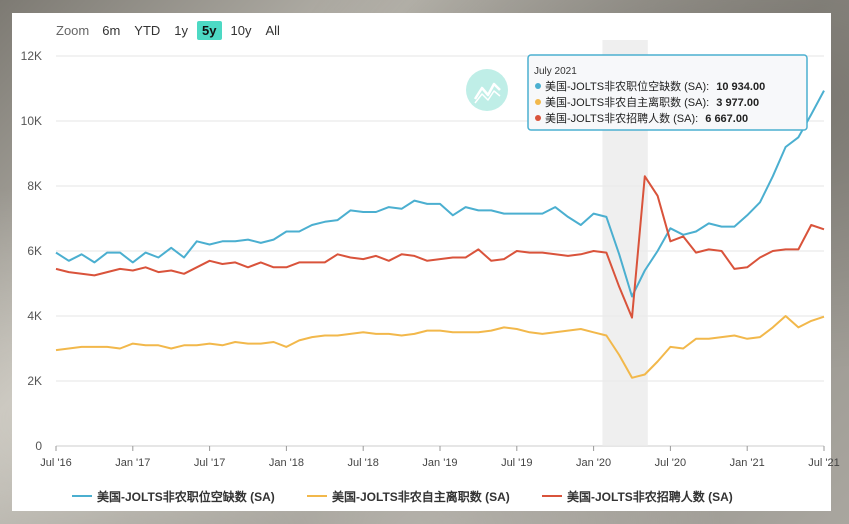 This screenshot has width=849, height=524. Describe the element at coordinates (38, 446) in the screenshot. I see `y-tick-label: 0` at that location.